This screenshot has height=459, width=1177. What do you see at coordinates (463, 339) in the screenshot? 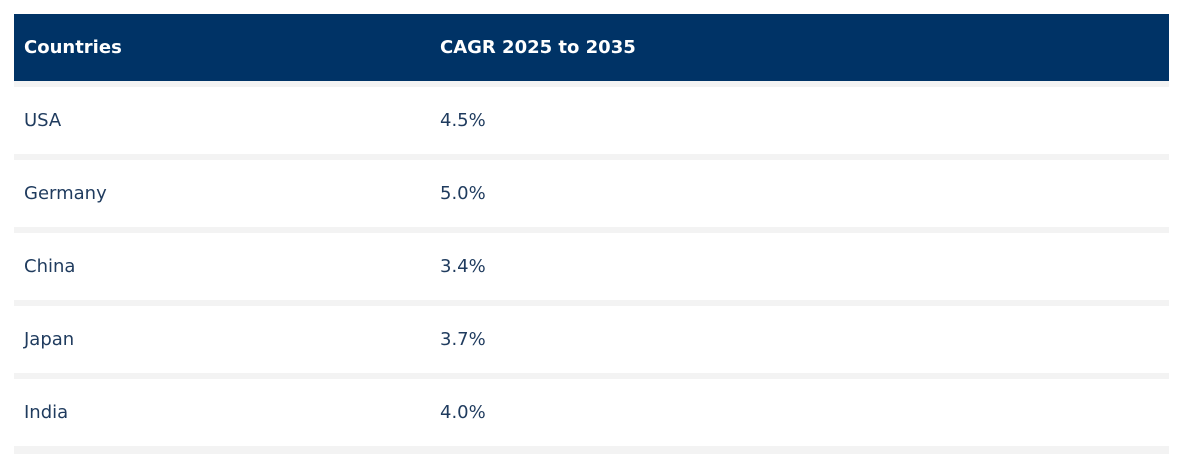
I see `cagr-cell: 3.7%` at bounding box center [463, 339].